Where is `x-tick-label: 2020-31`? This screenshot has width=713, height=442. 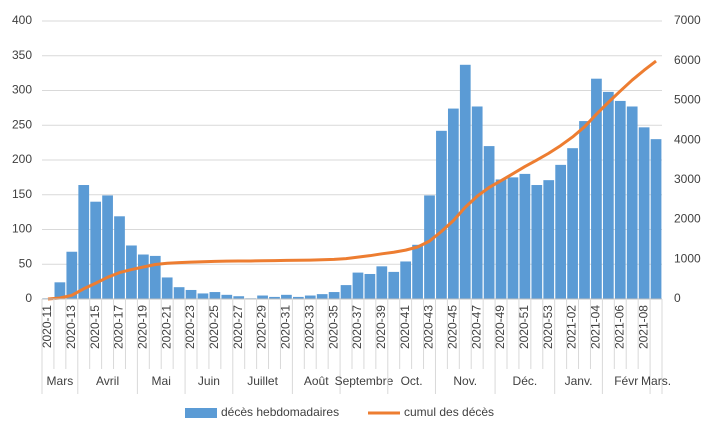
x-tick-label: 2020-31 is located at coordinates (286, 327).